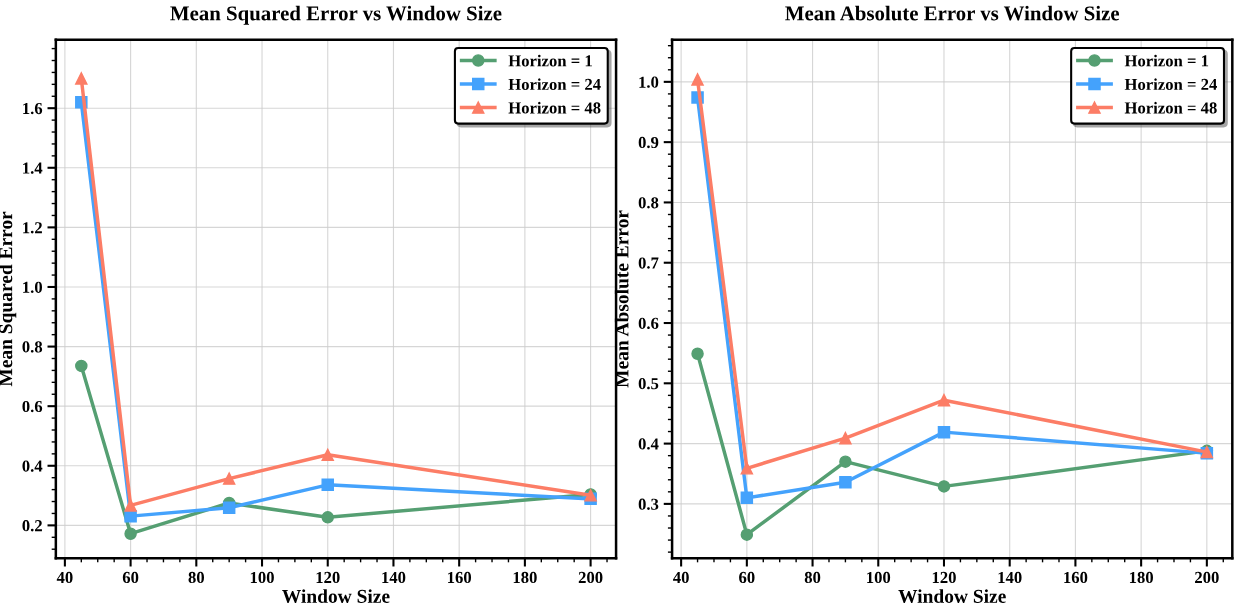 The width and height of the screenshot is (1241, 610). Describe the element at coordinates (32, 526) in the screenshot. I see `y-tick-label: 0.2` at that location.